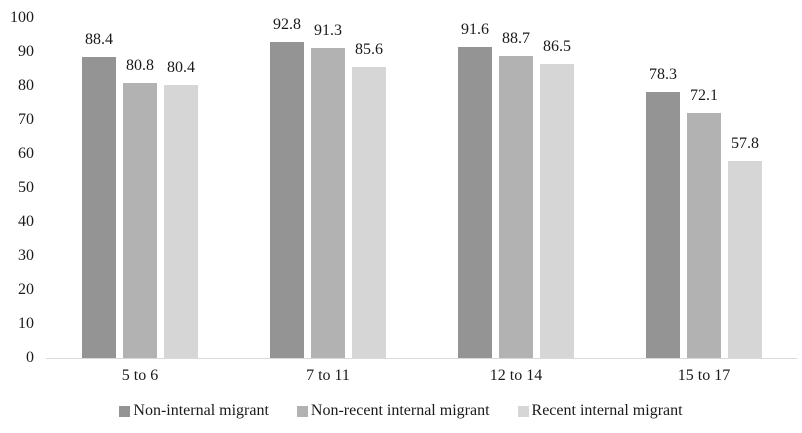 The image size is (802, 433). Describe the element at coordinates (26, 289) in the screenshot. I see `y-tick-label: 20` at that location.